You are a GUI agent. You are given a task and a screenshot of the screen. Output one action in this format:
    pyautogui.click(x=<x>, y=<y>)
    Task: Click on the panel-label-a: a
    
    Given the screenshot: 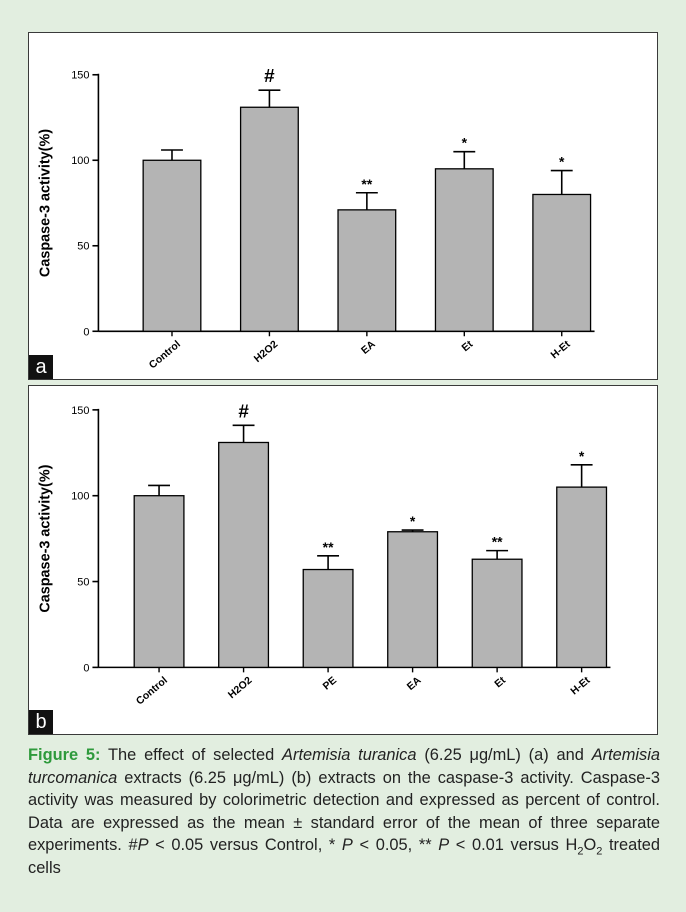 What is the action you would take?
    pyautogui.click(x=41, y=367)
    